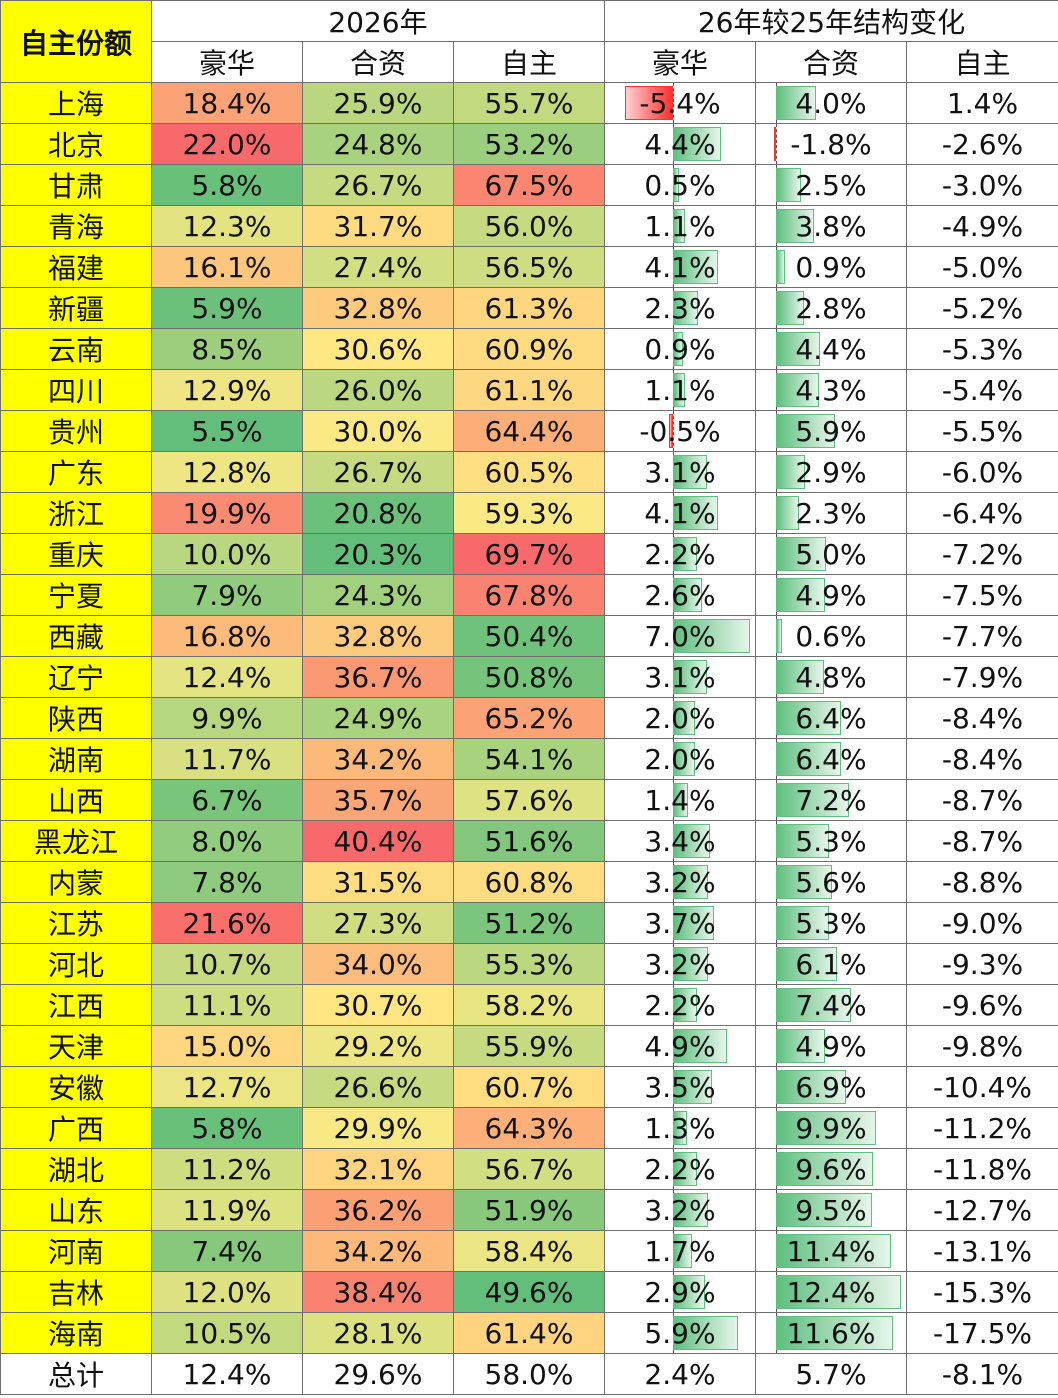 This screenshot has height=1398, width=1058. I want to click on change-lux-cell: 2.2%, so click(680, 1169).